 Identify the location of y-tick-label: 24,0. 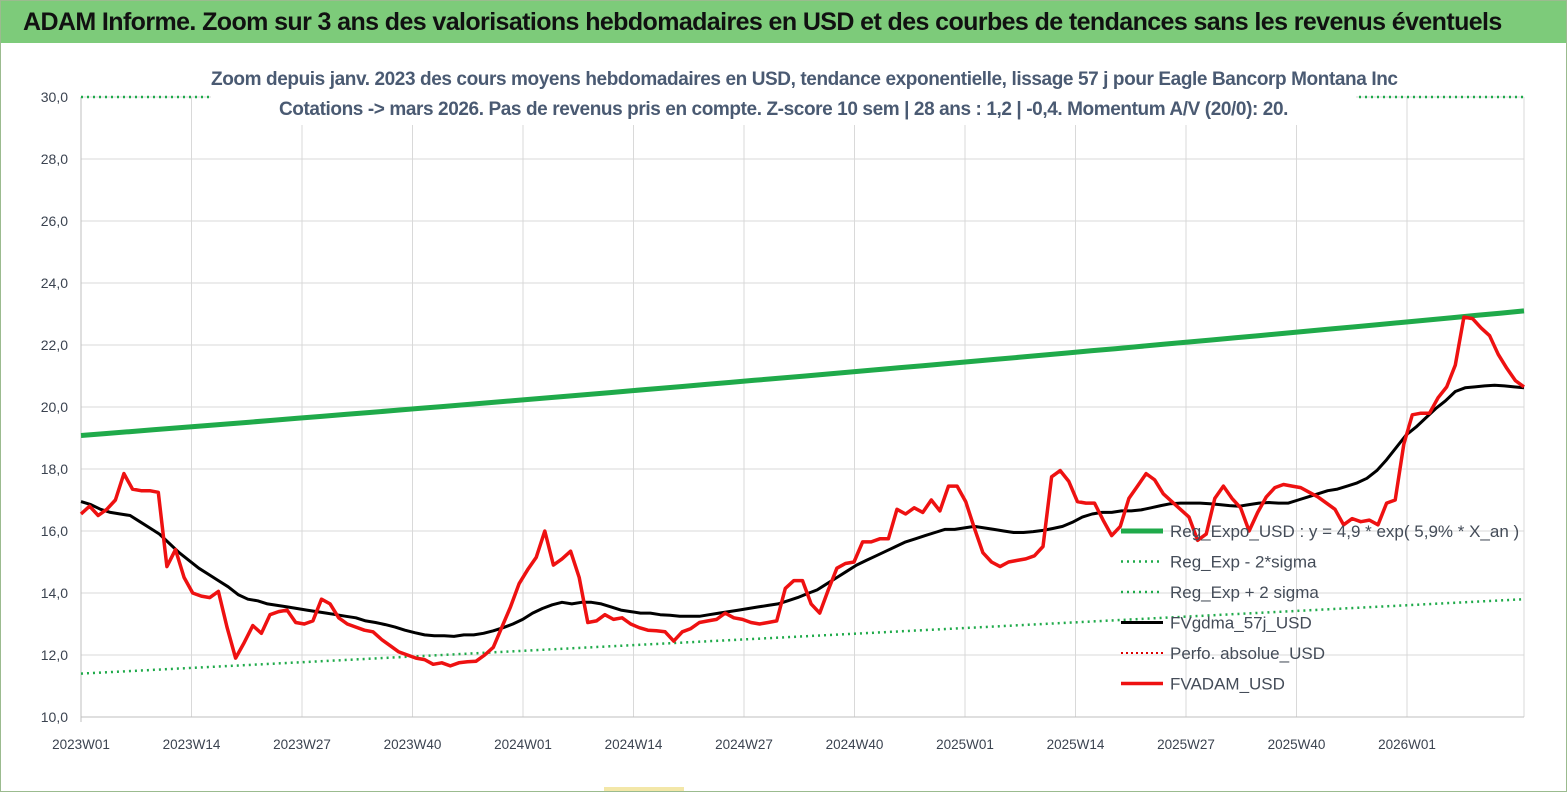
(54, 283).